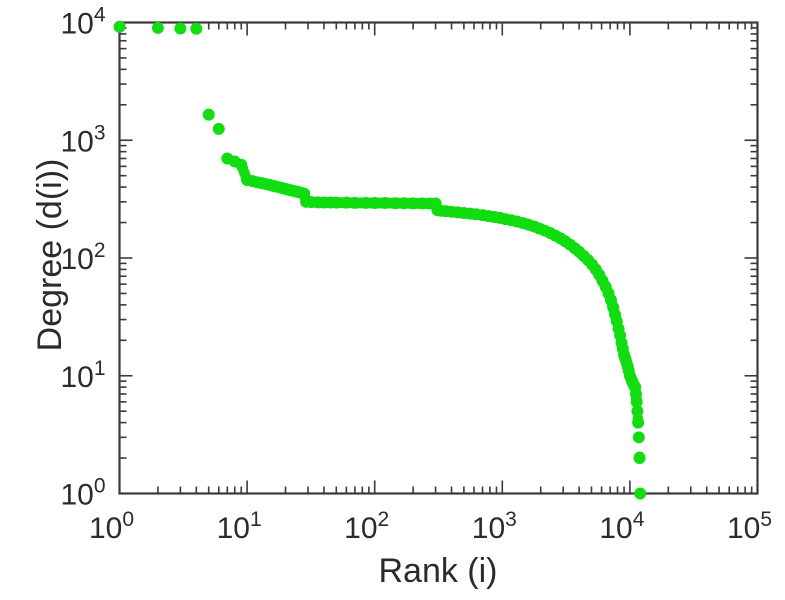 This screenshot has height=600, width=785. Describe the element at coordinates (749, 526) in the screenshot. I see `svg-text: 10⁵` at that location.